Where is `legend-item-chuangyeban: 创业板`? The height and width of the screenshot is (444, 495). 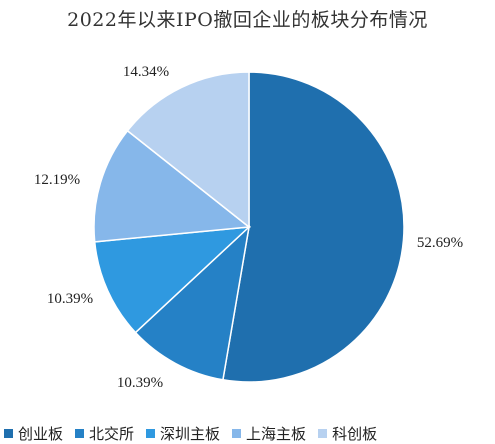 legend-item-chuangyeban: 创业板 is located at coordinates (33, 433).